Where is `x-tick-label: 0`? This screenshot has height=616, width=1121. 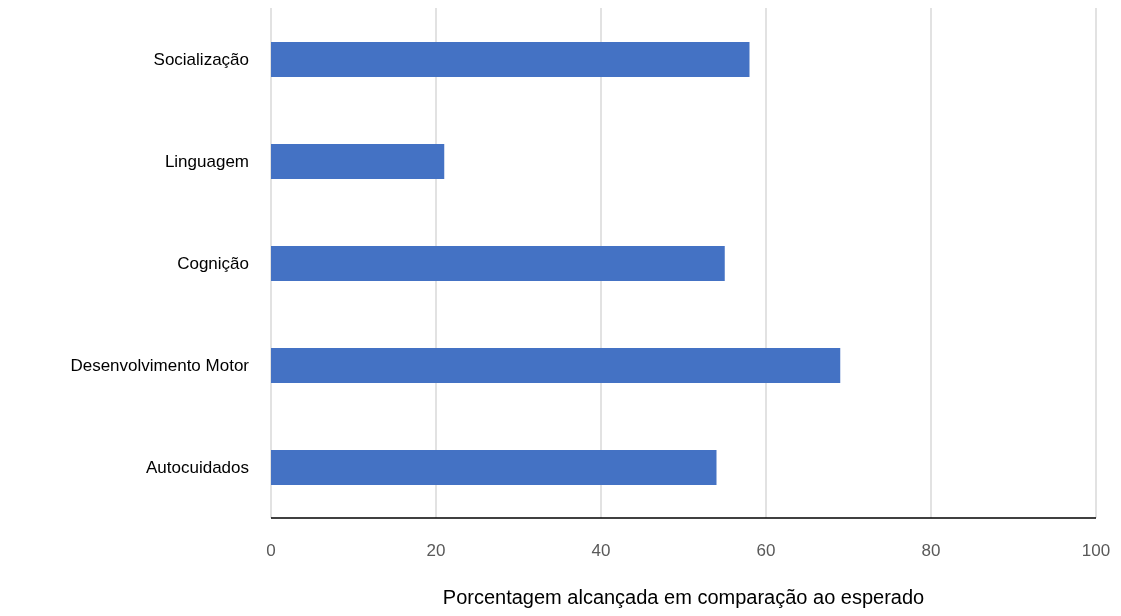
x-tick-label: 0 is located at coordinates (271, 551).